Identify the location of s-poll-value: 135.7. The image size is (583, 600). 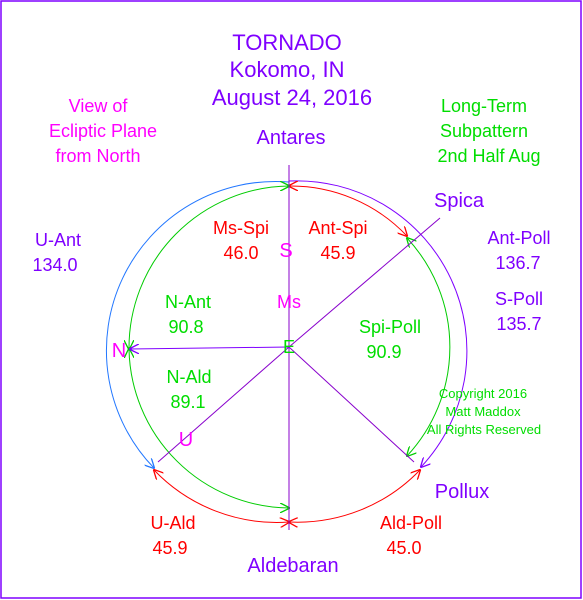
(518, 324).